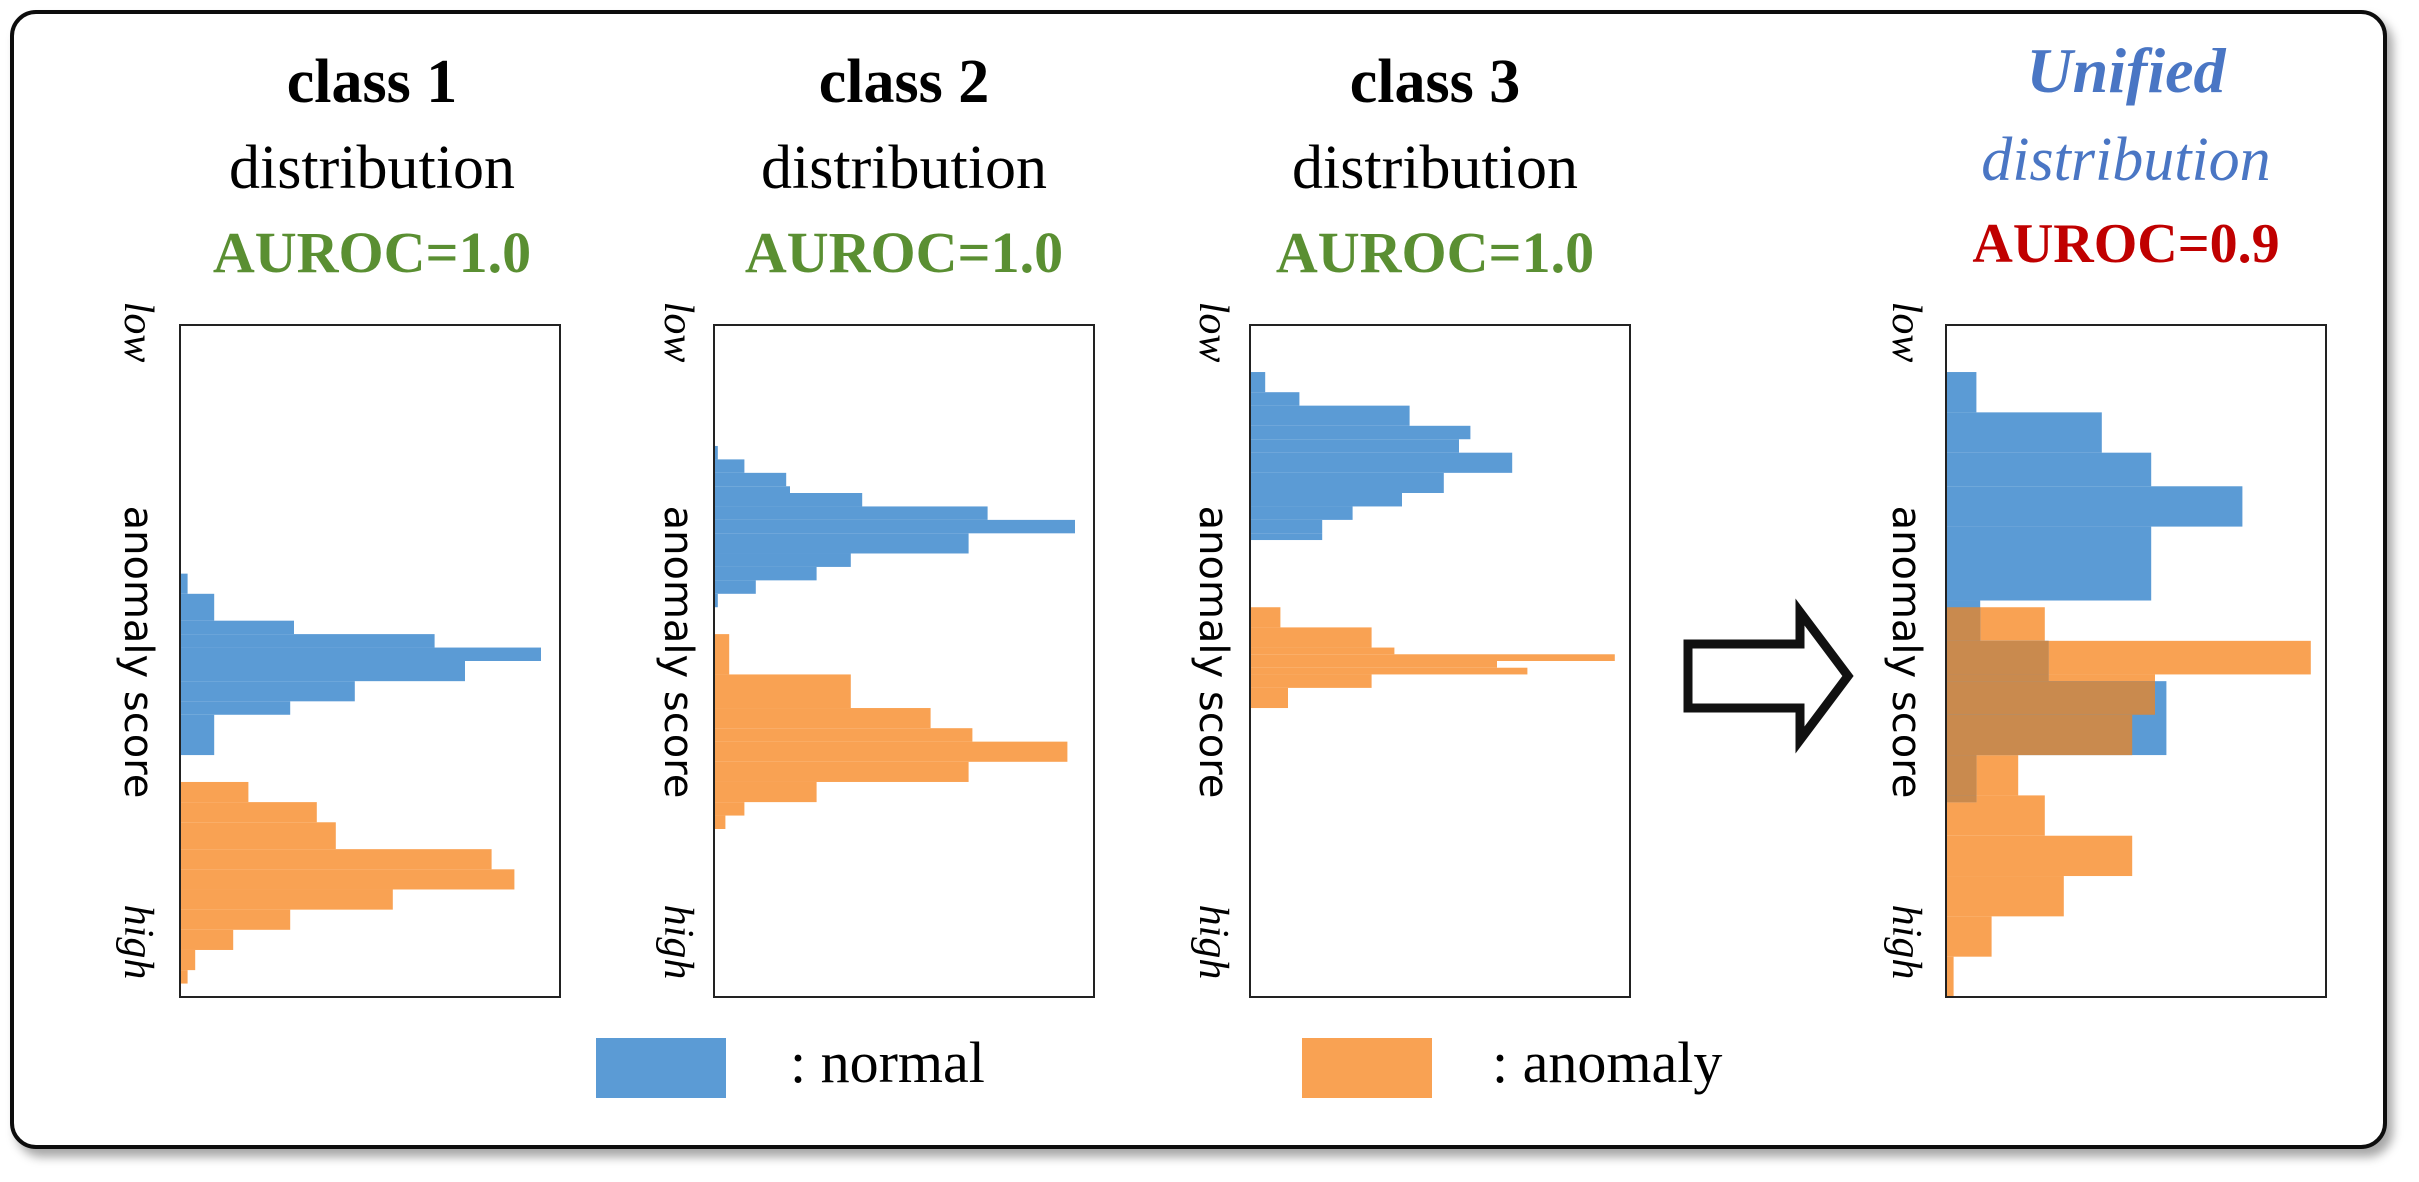 Image resolution: width=2419 pixels, height=1182 pixels. What do you see at coordinates (2125, 160) in the screenshot?
I see `panel-4-subtitle: distribution` at bounding box center [2125, 160].